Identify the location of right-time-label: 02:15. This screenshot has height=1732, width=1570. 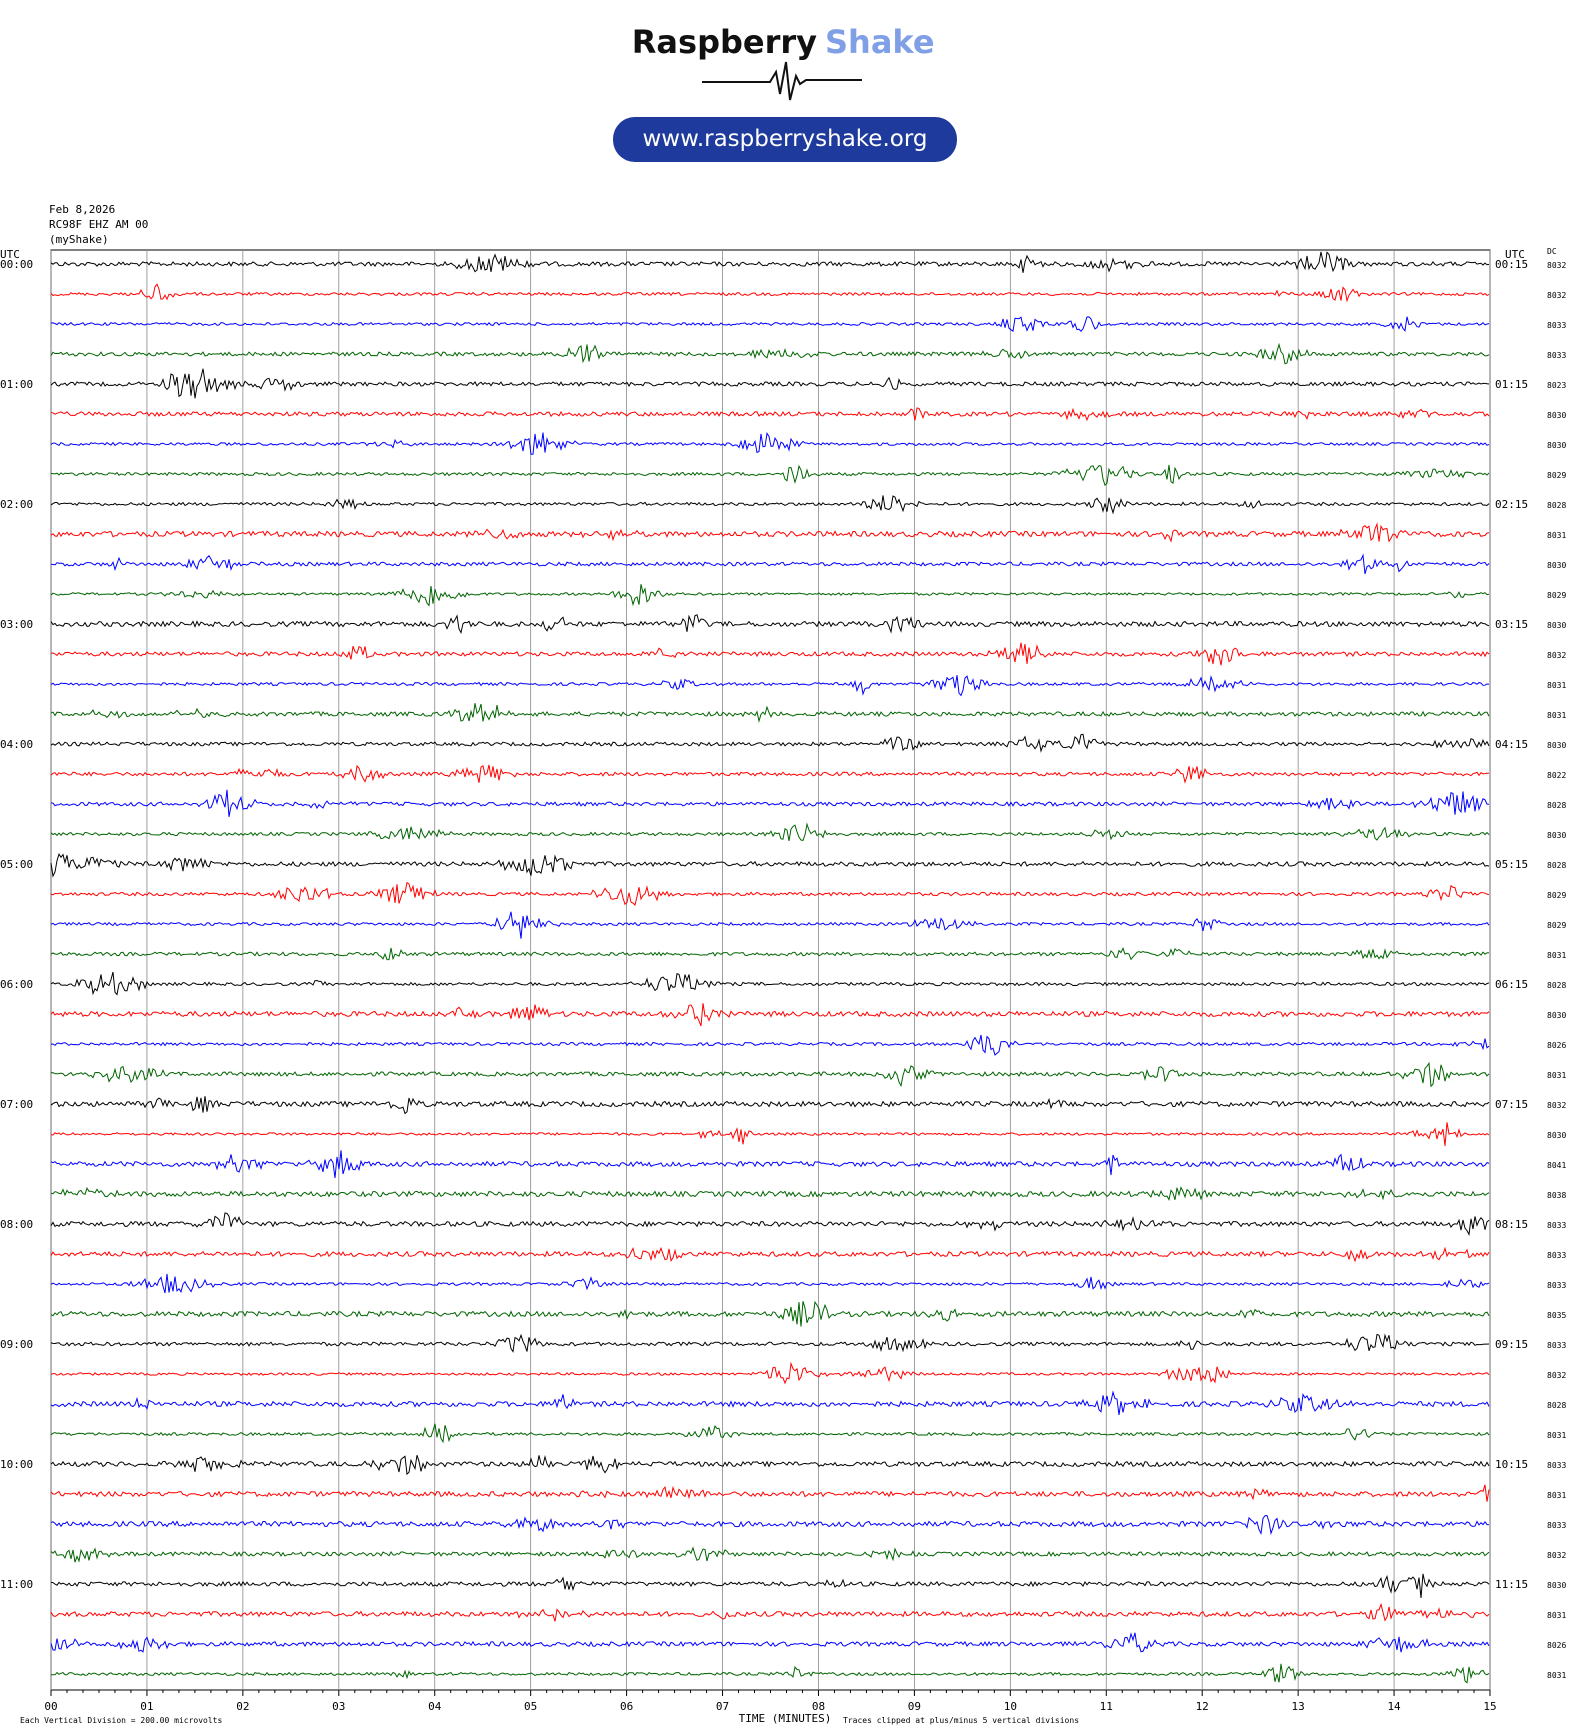
(1511, 504).